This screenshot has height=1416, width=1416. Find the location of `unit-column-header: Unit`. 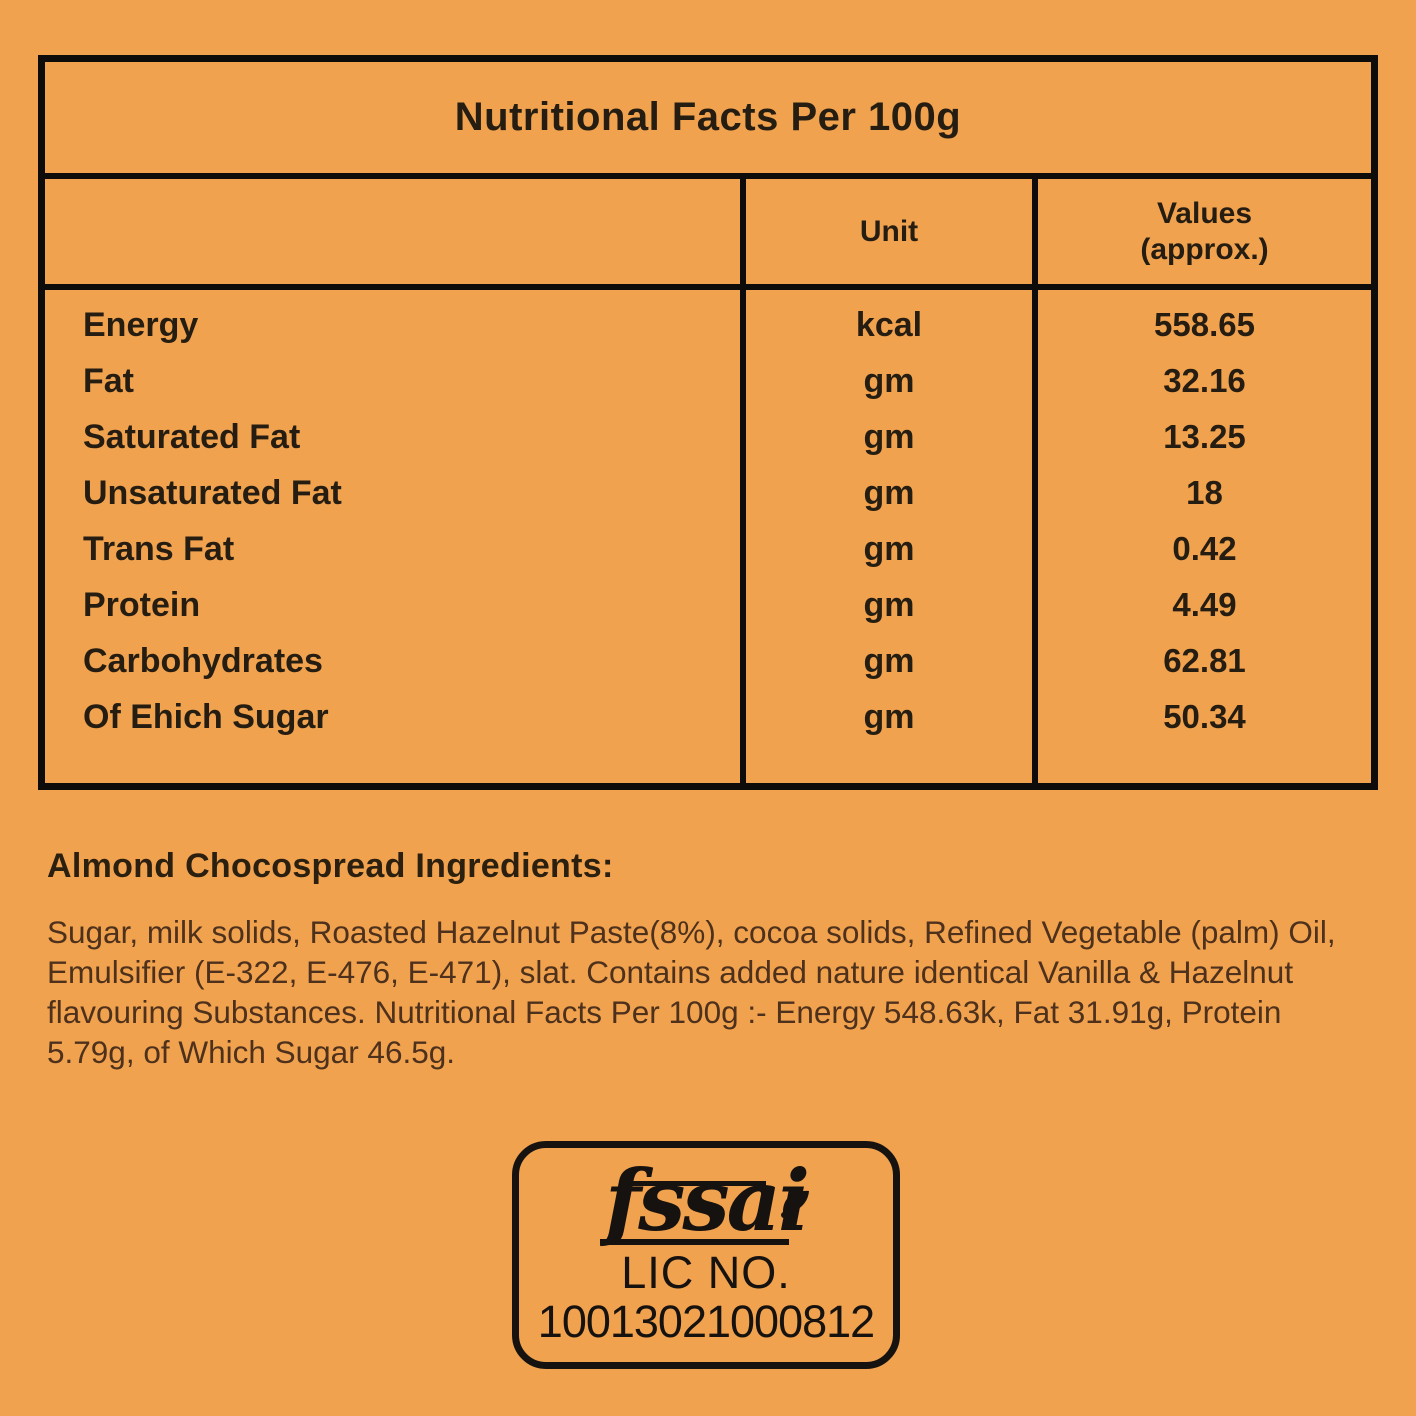

unit-column-header: Unit is located at coordinates (889, 231).